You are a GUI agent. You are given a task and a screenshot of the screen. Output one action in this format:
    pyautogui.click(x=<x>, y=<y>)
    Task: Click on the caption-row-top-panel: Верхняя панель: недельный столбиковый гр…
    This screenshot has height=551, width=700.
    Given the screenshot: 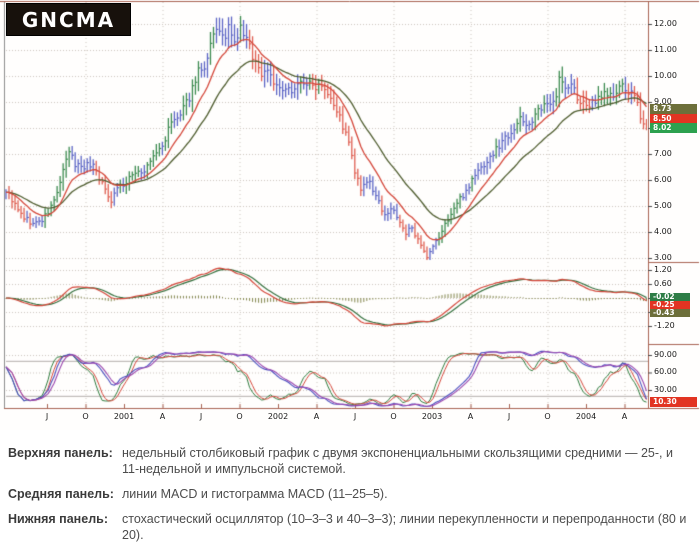 What is the action you would take?
    pyautogui.click(x=351, y=462)
    